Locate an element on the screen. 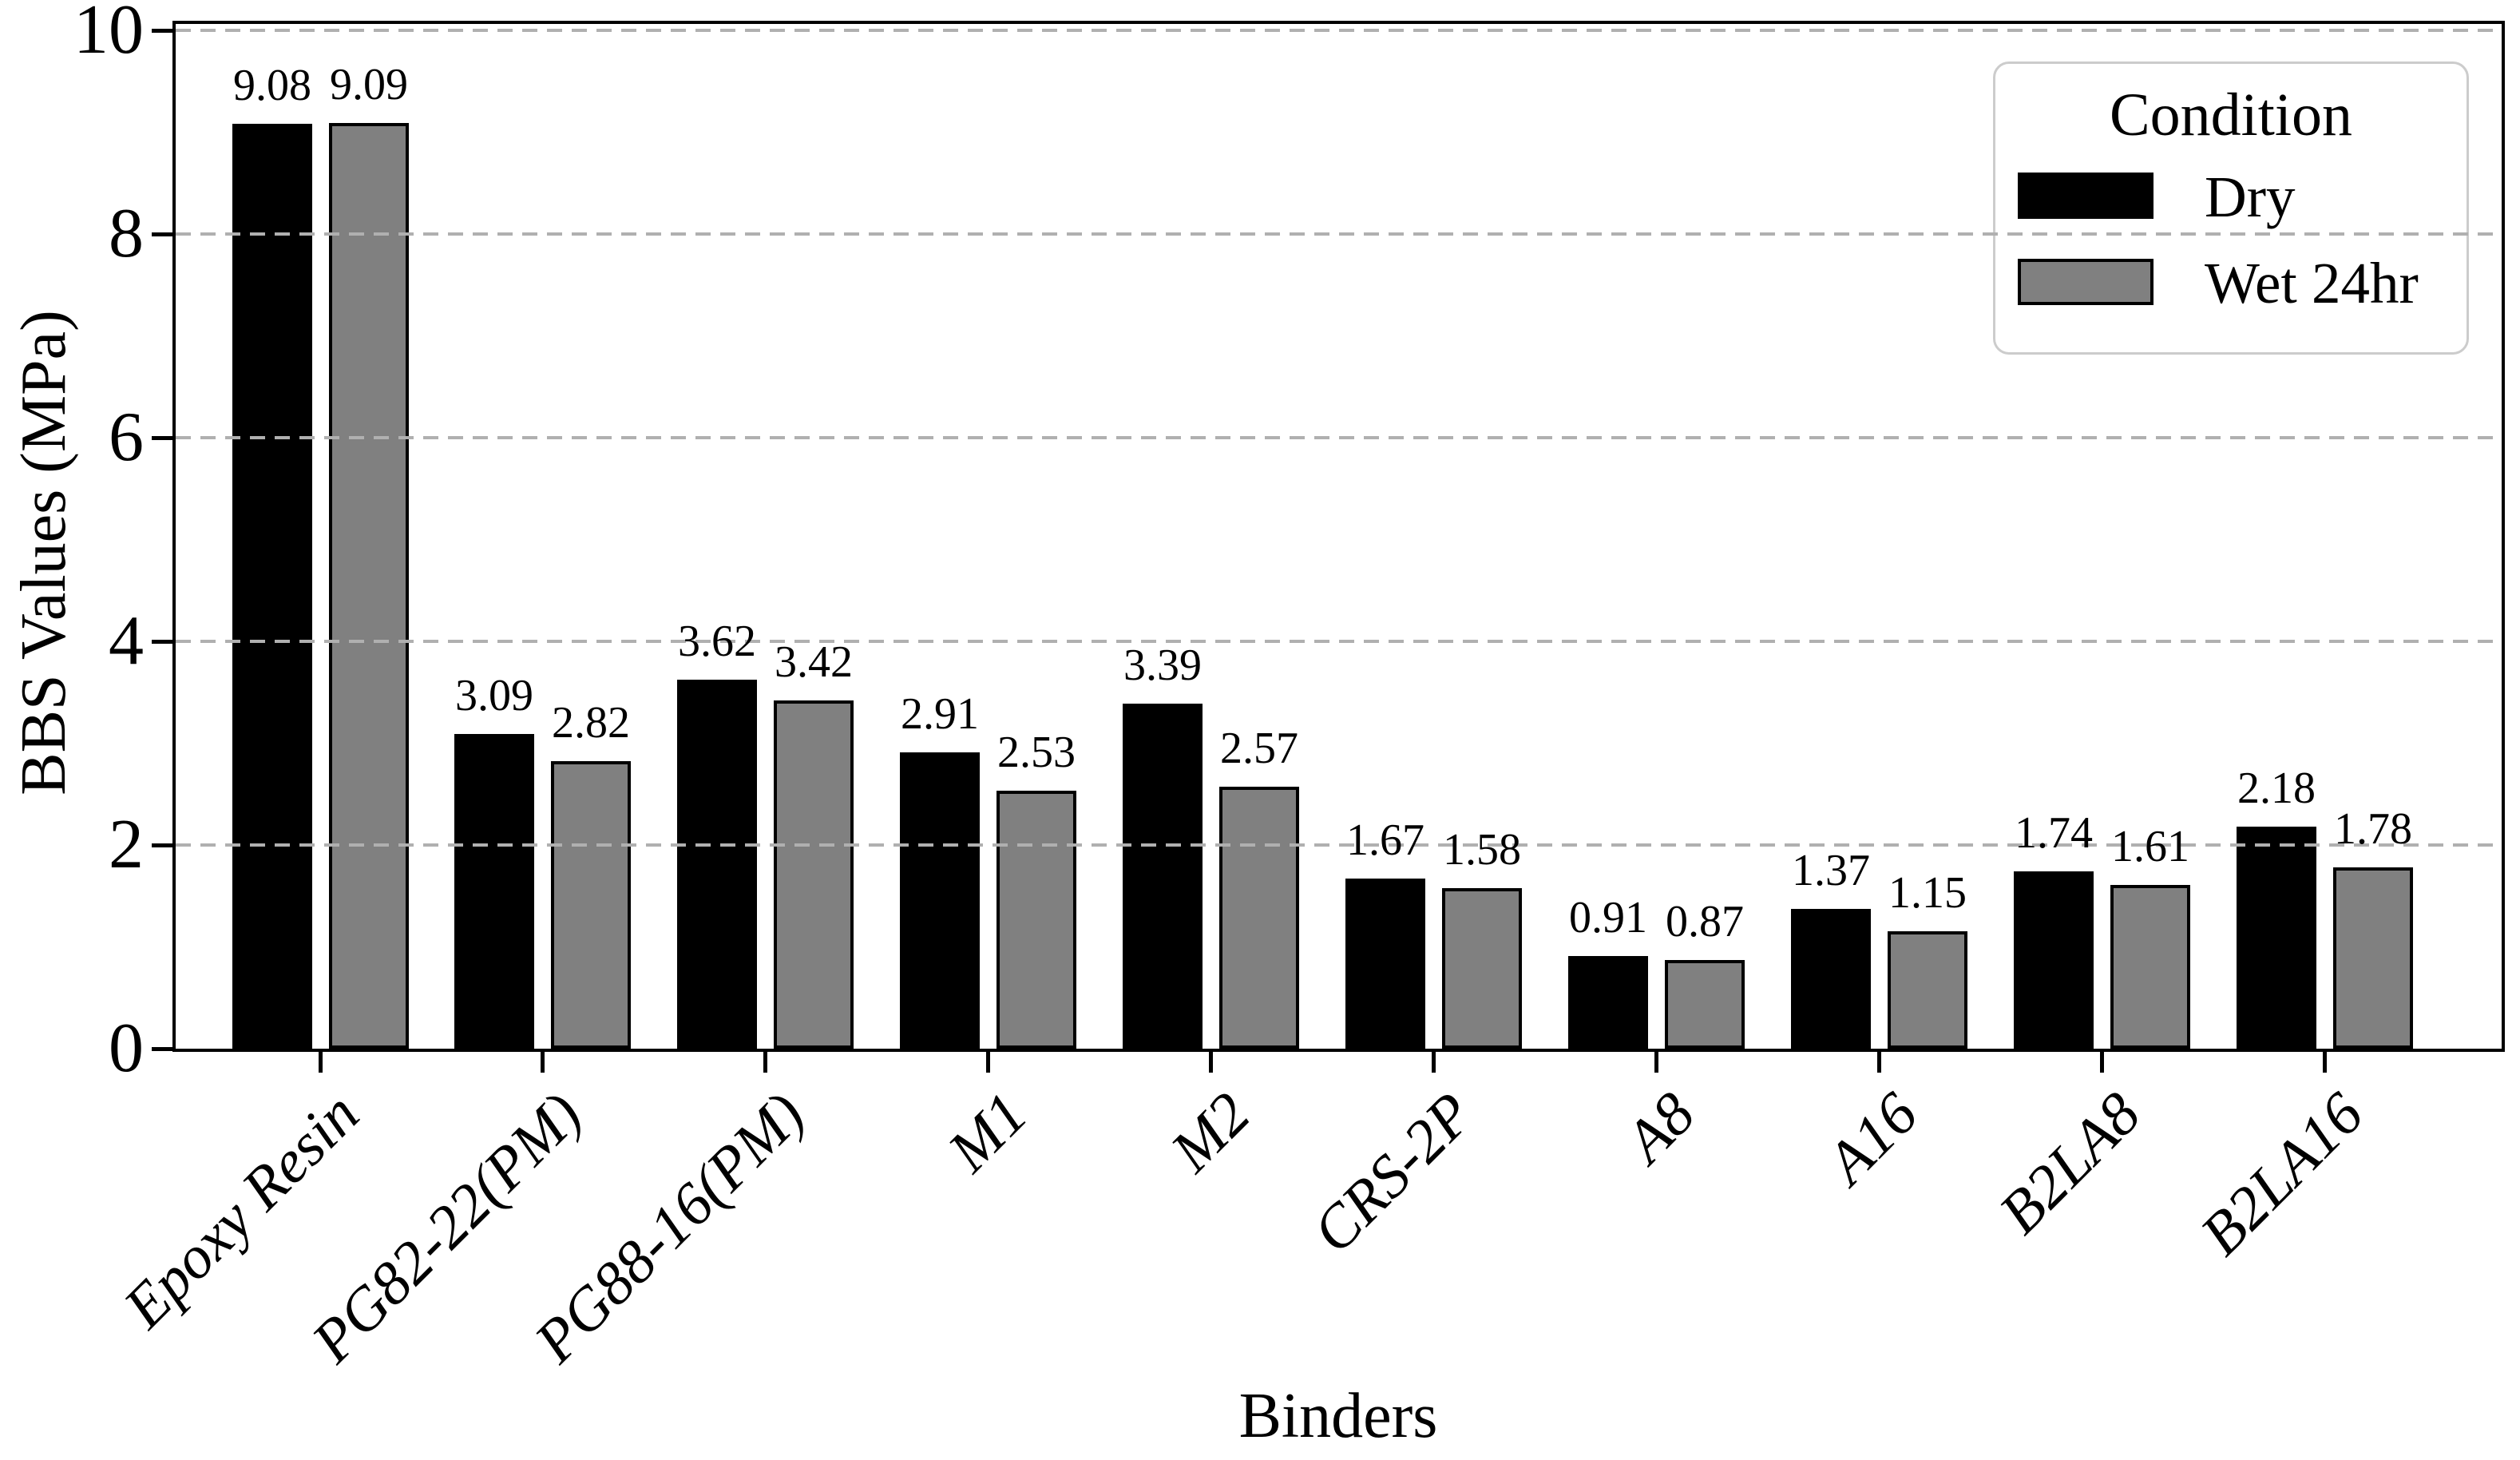  y-axis-label: BBS Values (MPa) is located at coordinates (44, 553).